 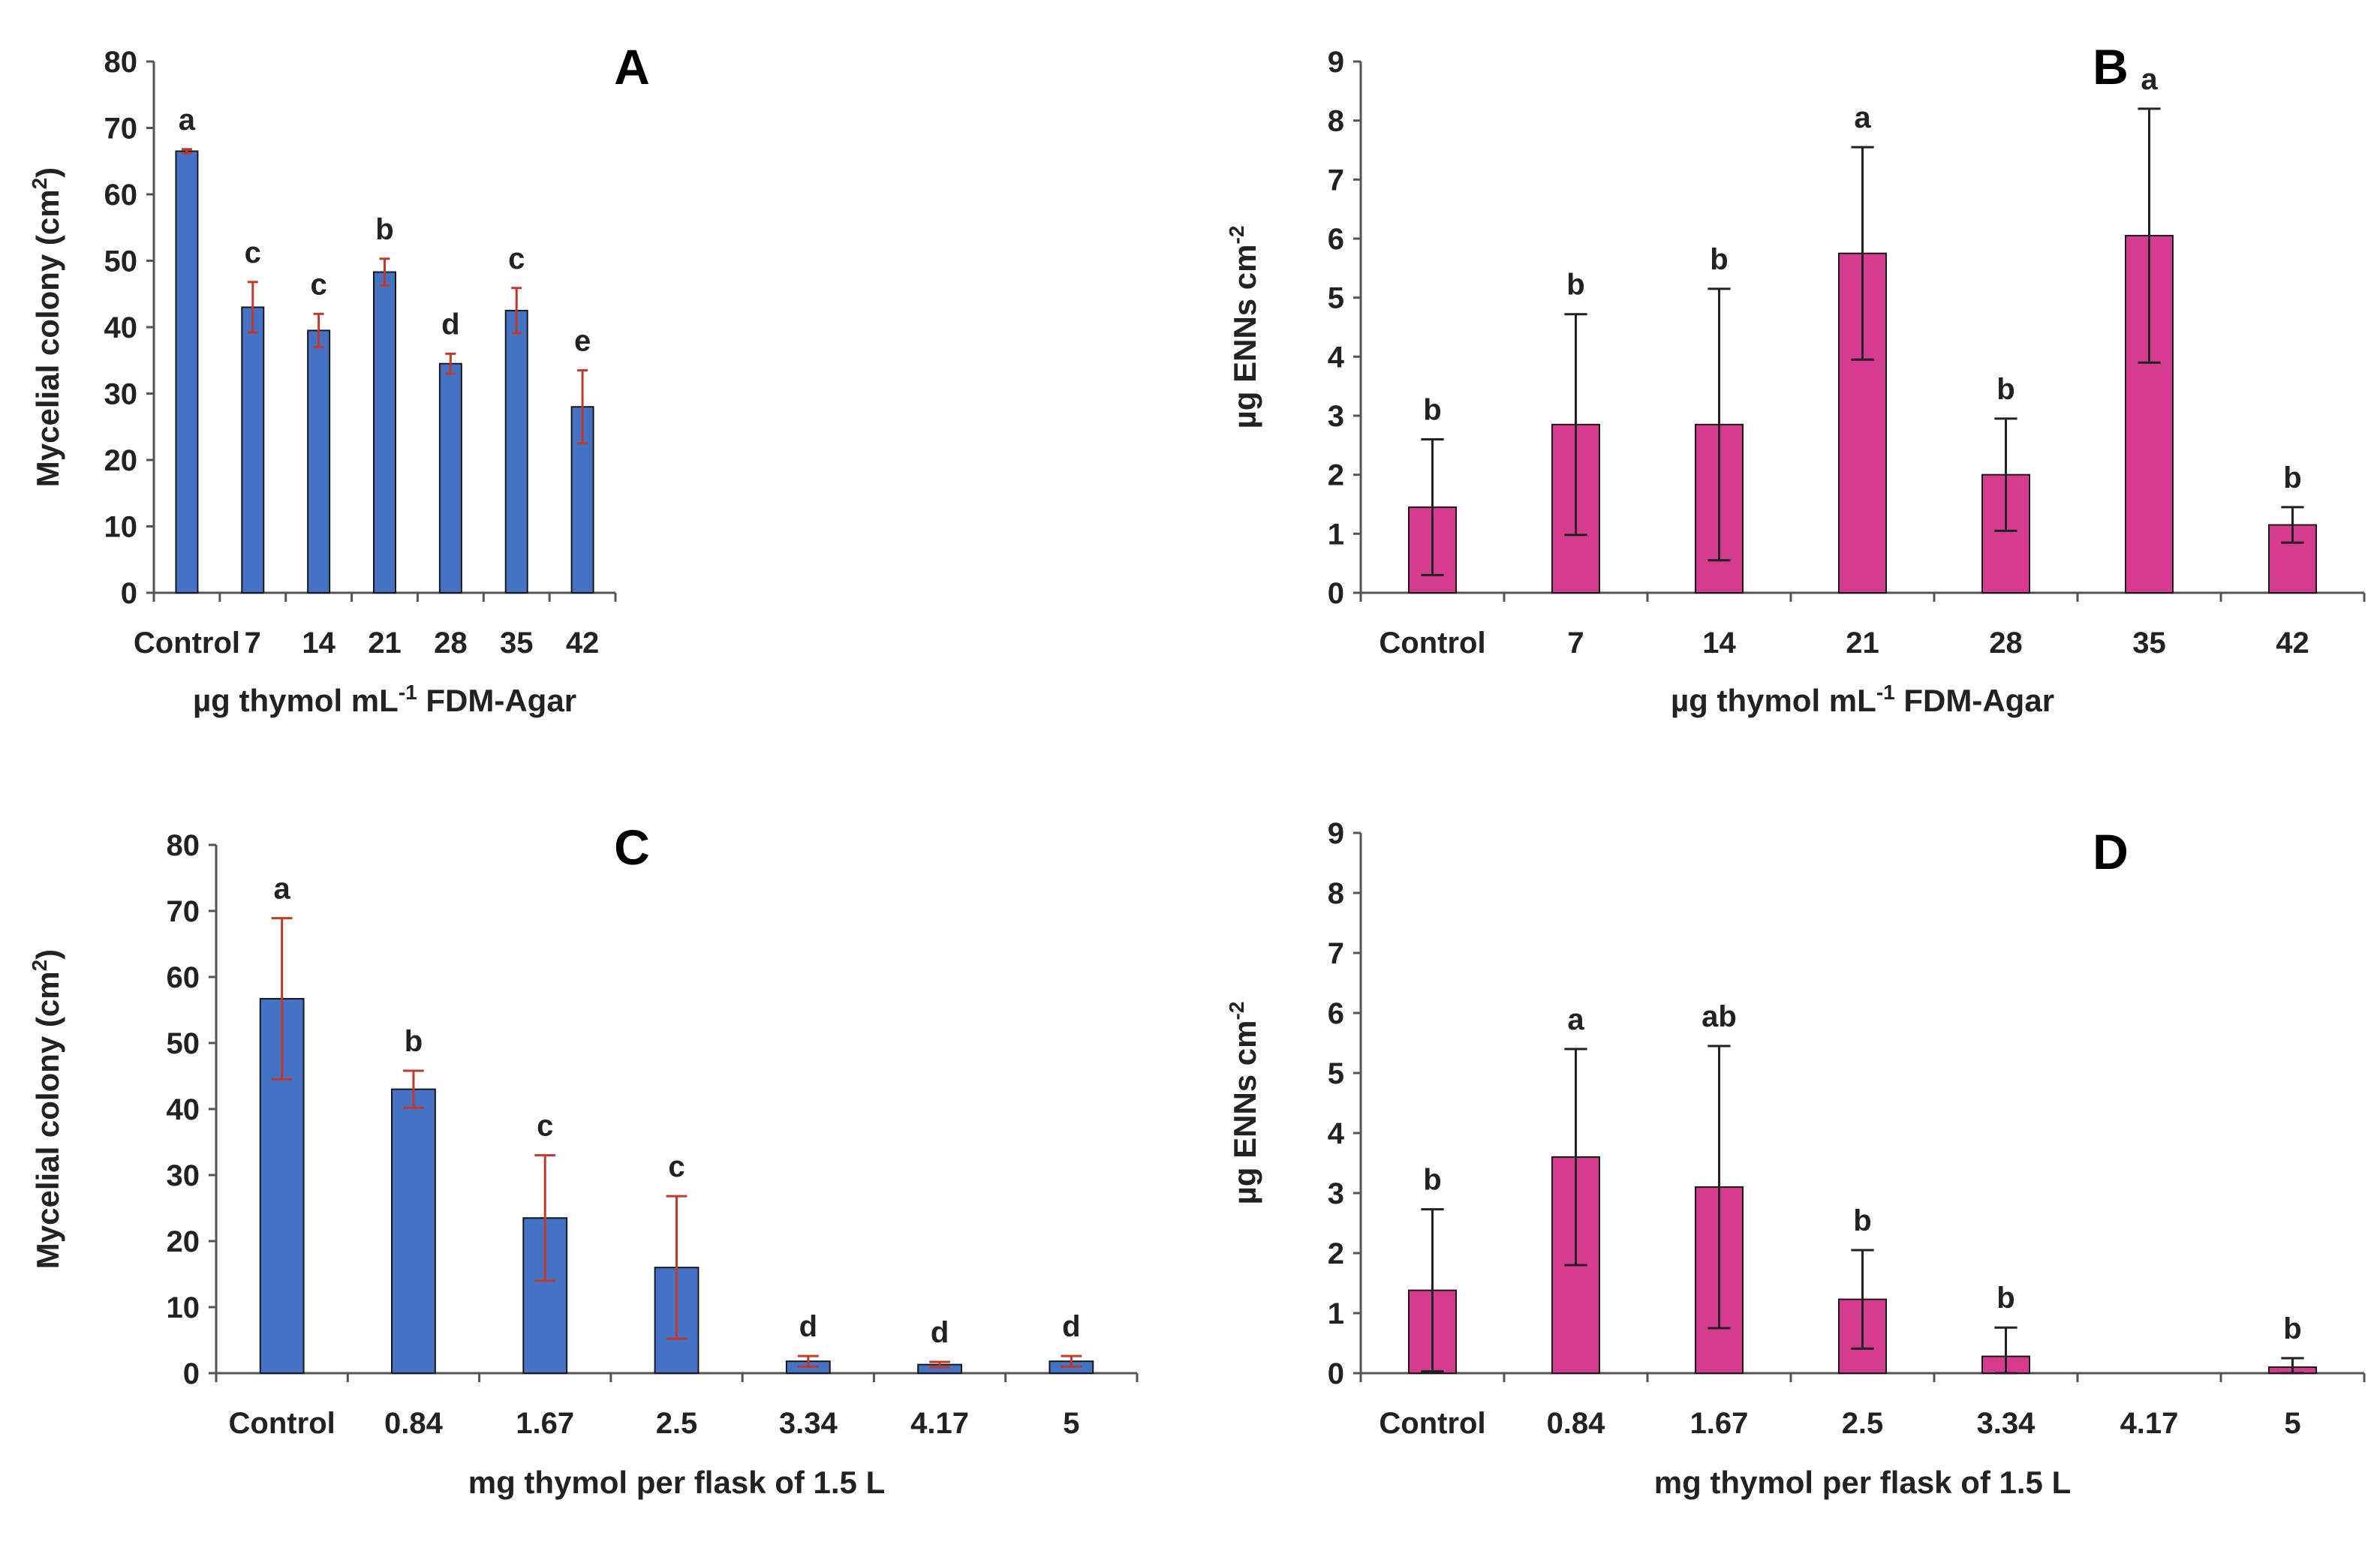 I want to click on y-tick-label: 9, so click(x=1336, y=834).